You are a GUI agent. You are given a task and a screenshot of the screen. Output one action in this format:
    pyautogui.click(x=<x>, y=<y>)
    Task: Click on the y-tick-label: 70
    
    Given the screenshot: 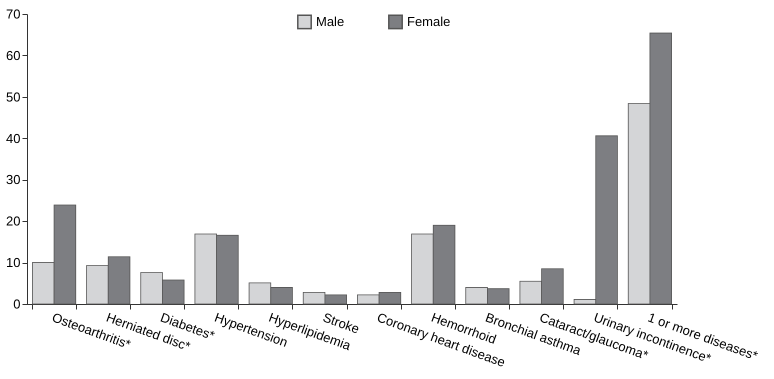 What is the action you would take?
    pyautogui.click(x=13, y=14)
    